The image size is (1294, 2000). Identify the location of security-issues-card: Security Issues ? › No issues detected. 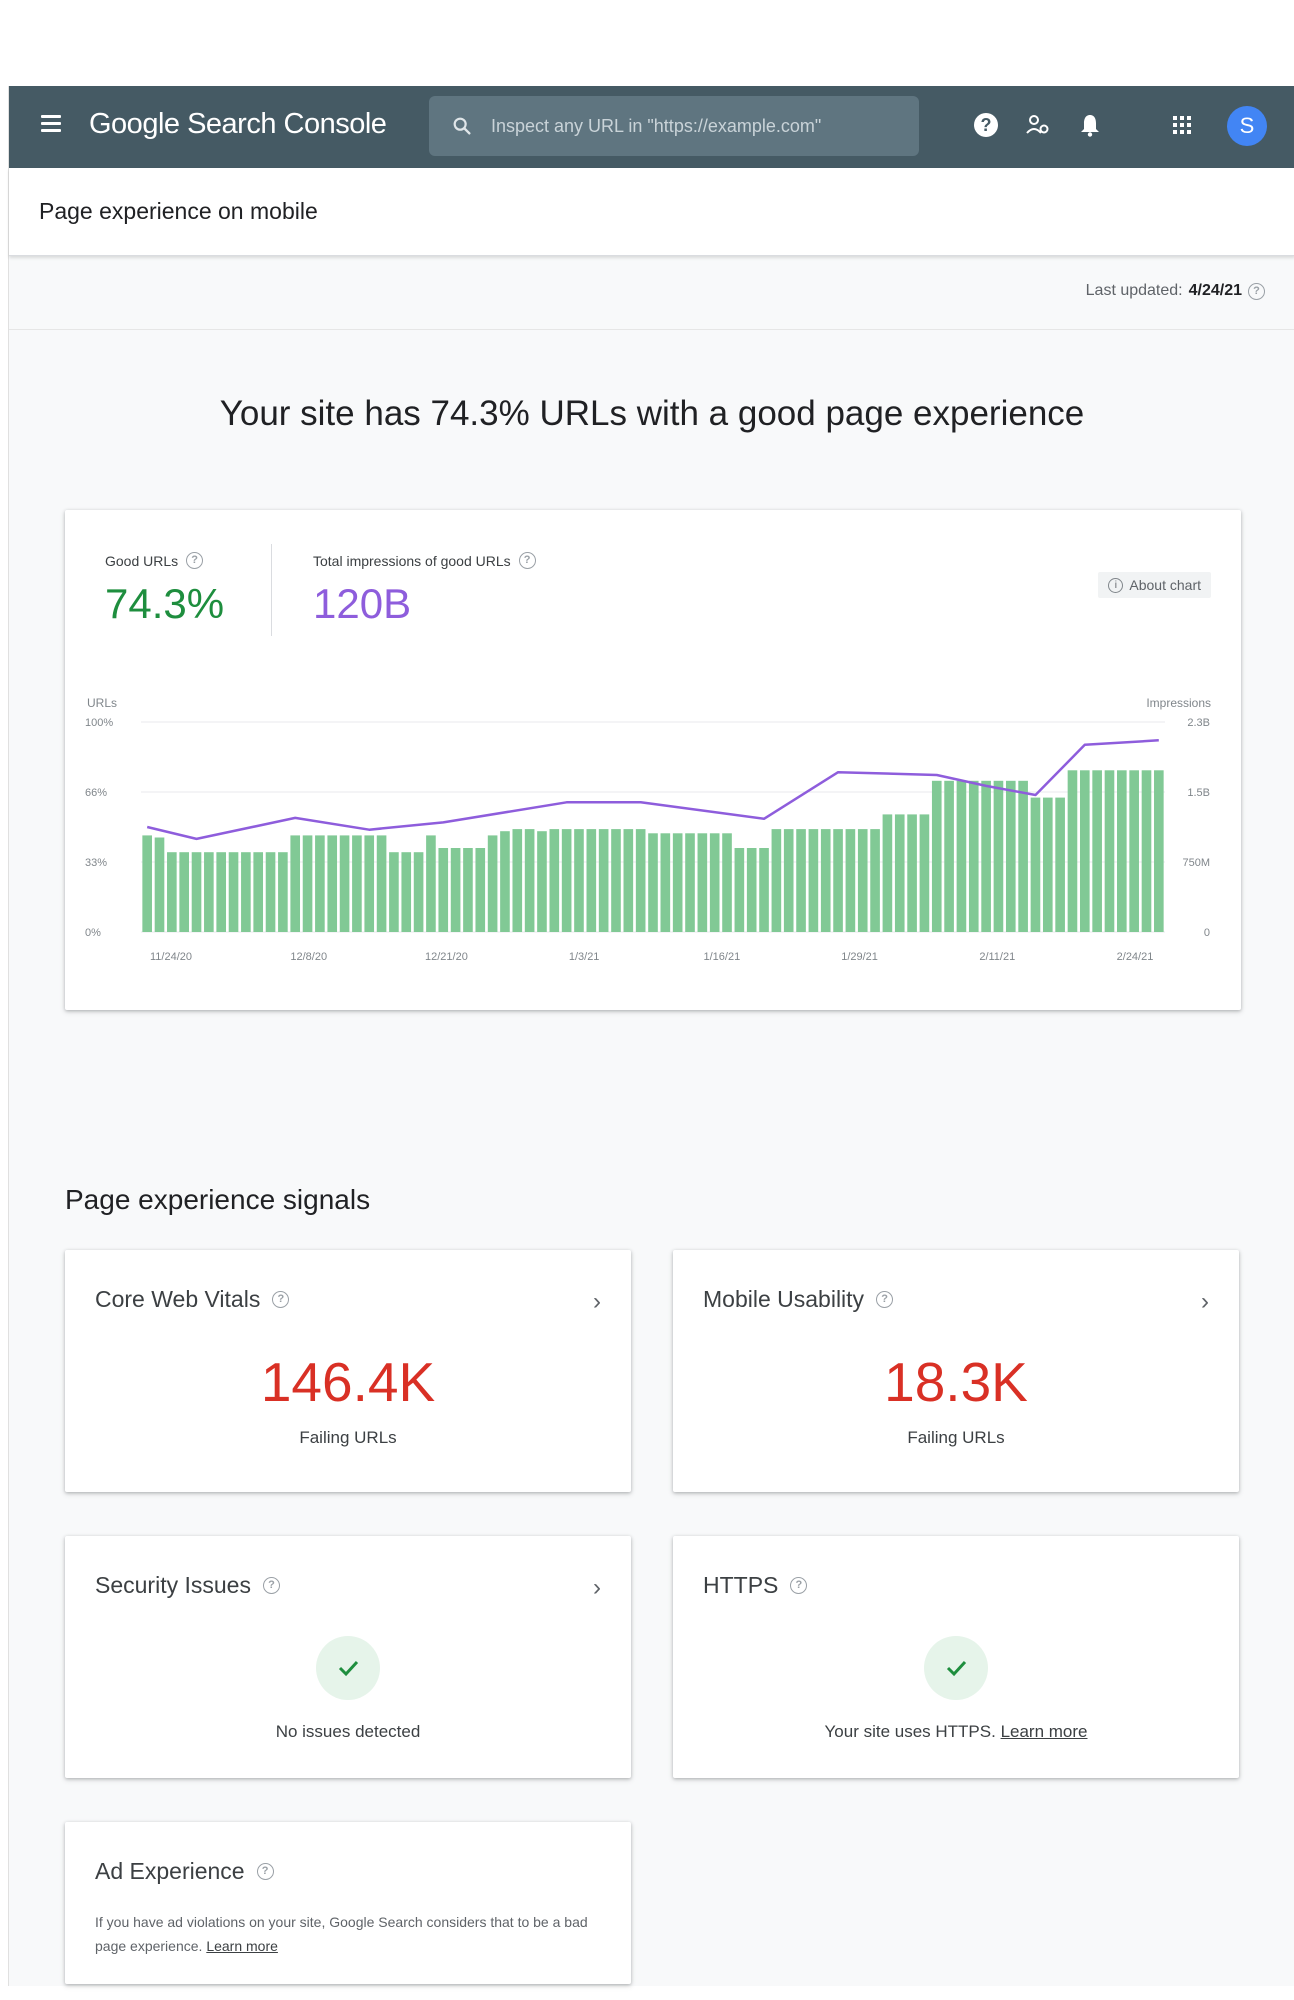
(348, 1657).